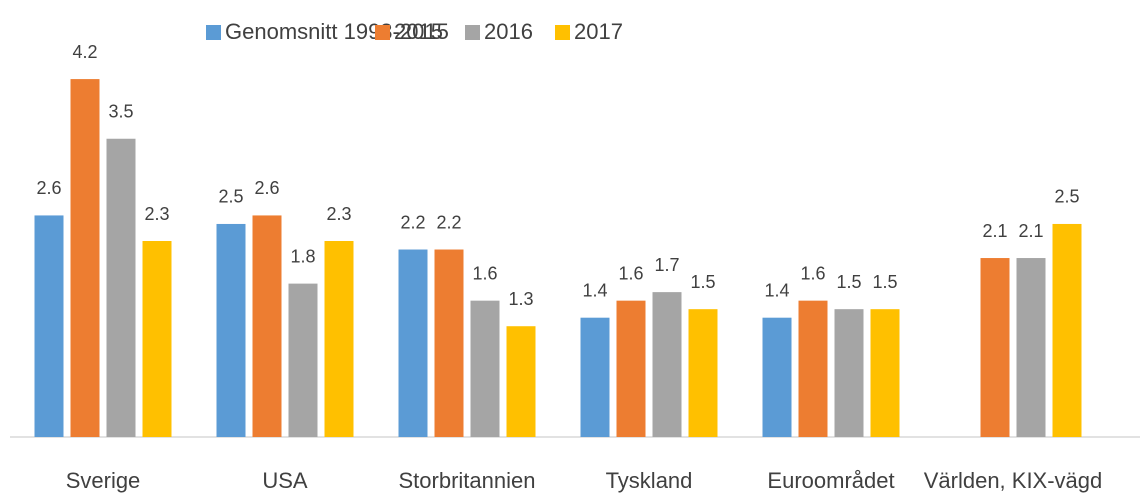  Describe the element at coordinates (598, 31) in the screenshot. I see `legend-label: 2017` at that location.